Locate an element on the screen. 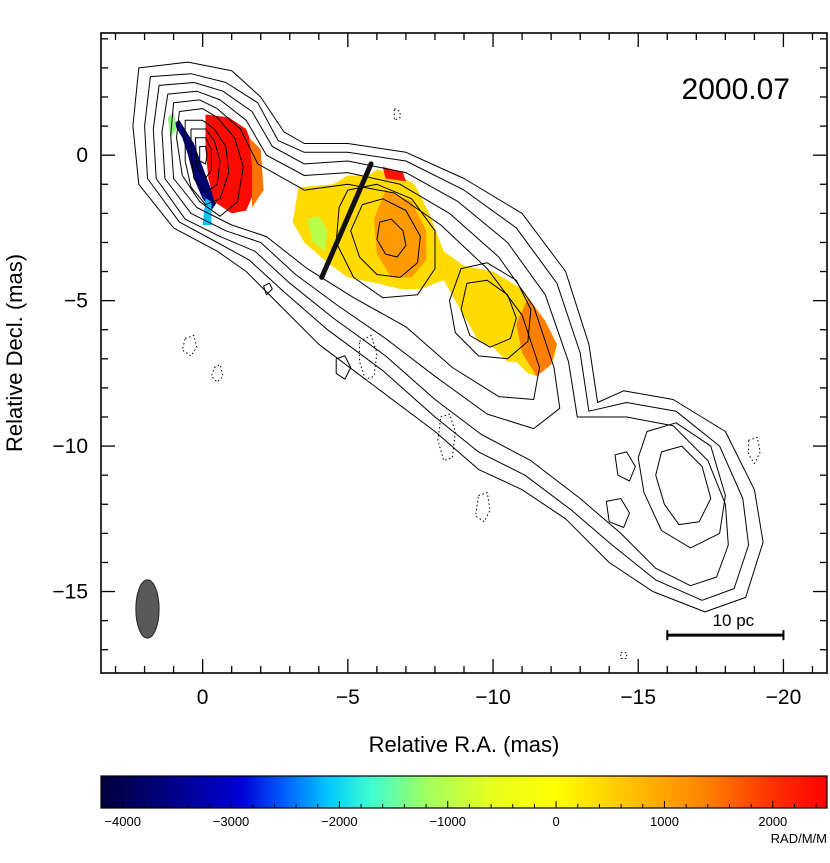 The height and width of the screenshot is (863, 830). y-tick-label: 0 is located at coordinates (82, 155).